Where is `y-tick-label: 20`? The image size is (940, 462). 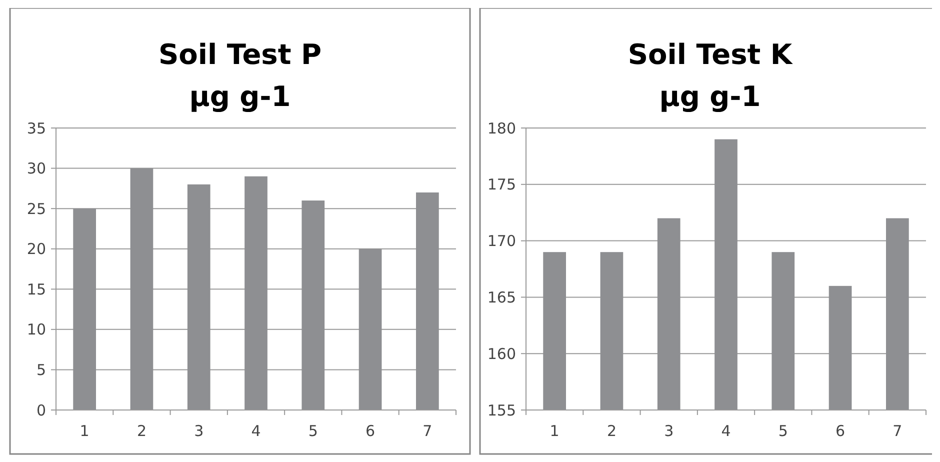 y-tick-label: 20 is located at coordinates (36, 249).